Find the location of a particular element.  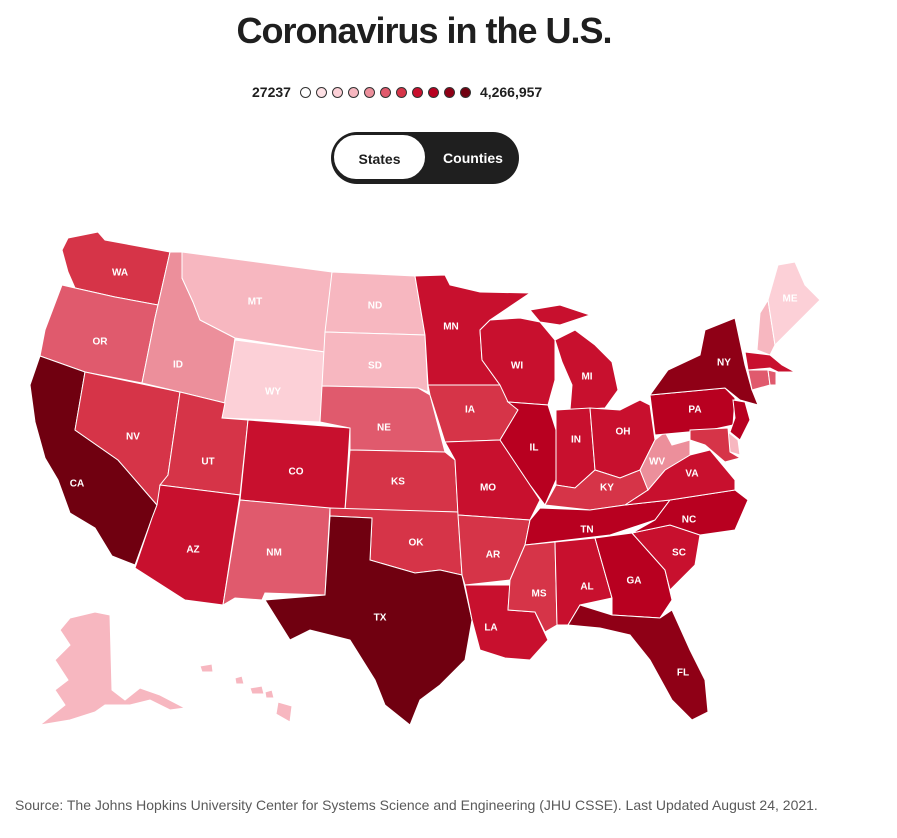

state-wy is located at coordinates (273, 381).